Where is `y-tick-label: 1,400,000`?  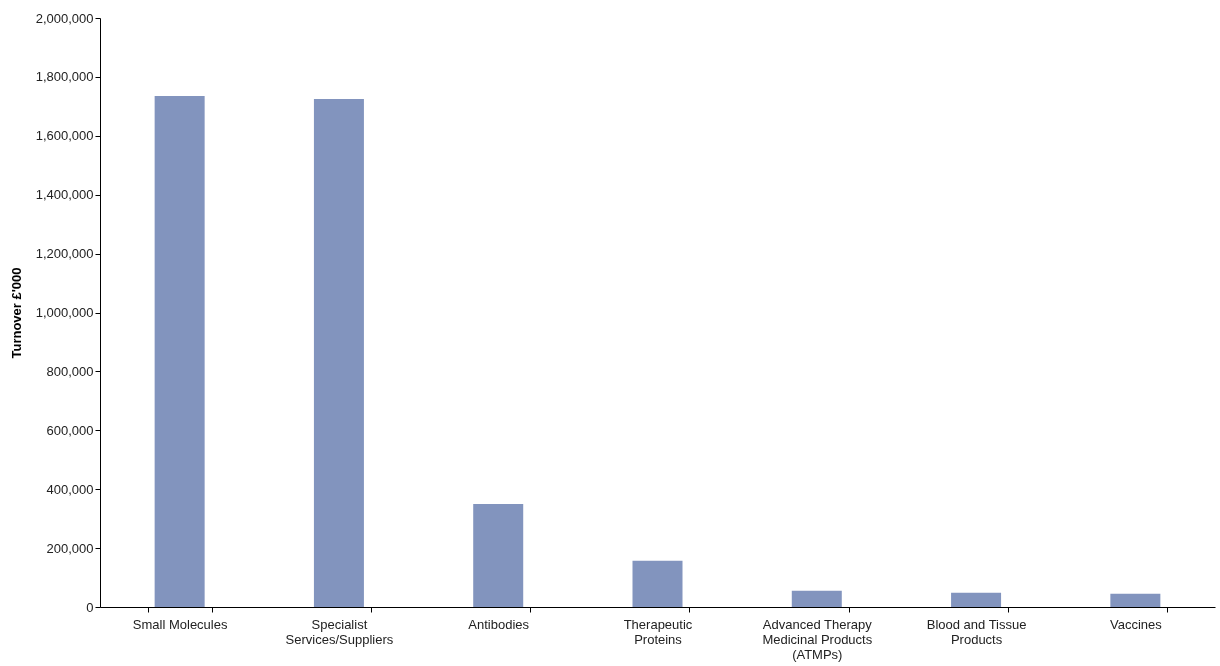 y-tick-label: 1,400,000 is located at coordinates (64, 195).